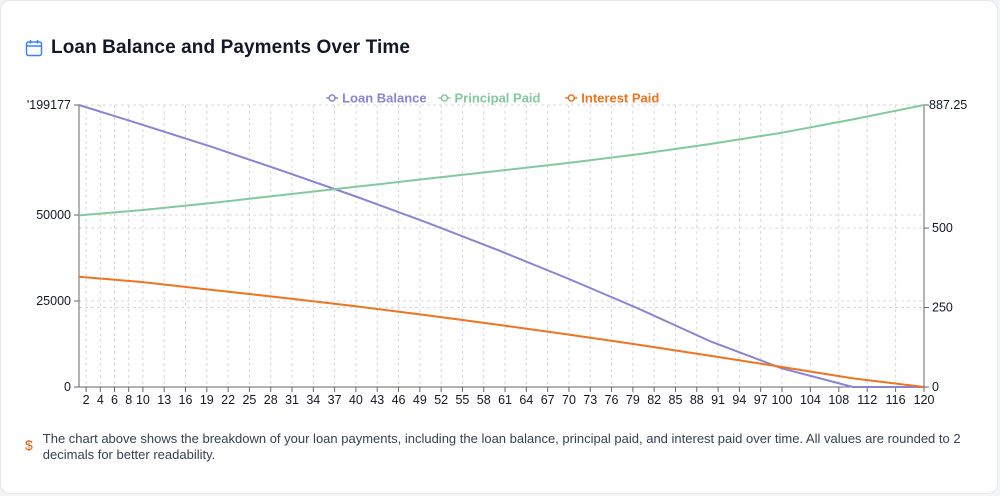 The height and width of the screenshot is (496, 1000). What do you see at coordinates (548, 400) in the screenshot?
I see `x-tick-label: 67` at bounding box center [548, 400].